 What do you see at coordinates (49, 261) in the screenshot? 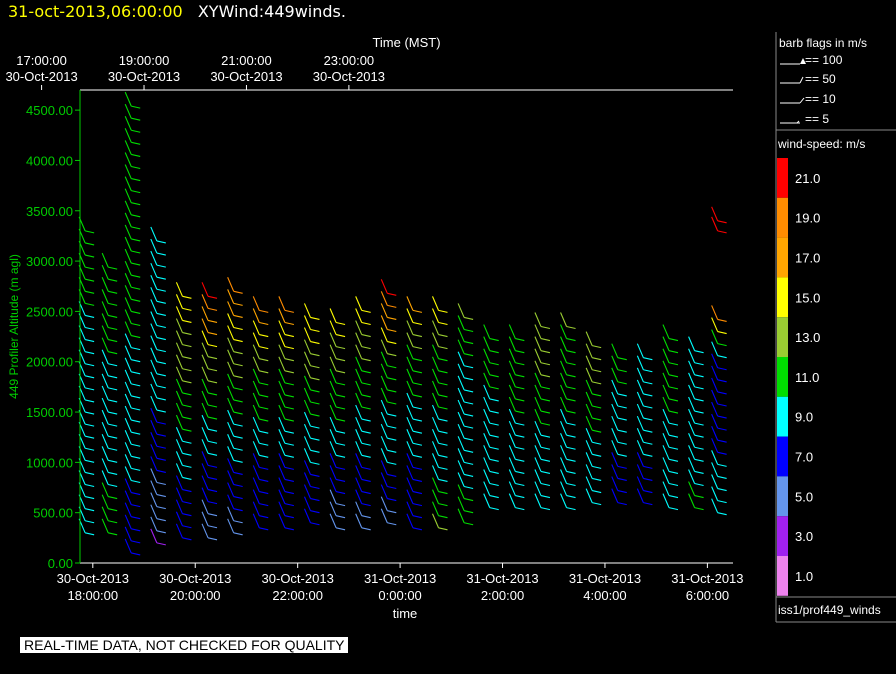
I see `y-tick-label: 3000.00` at bounding box center [49, 261].